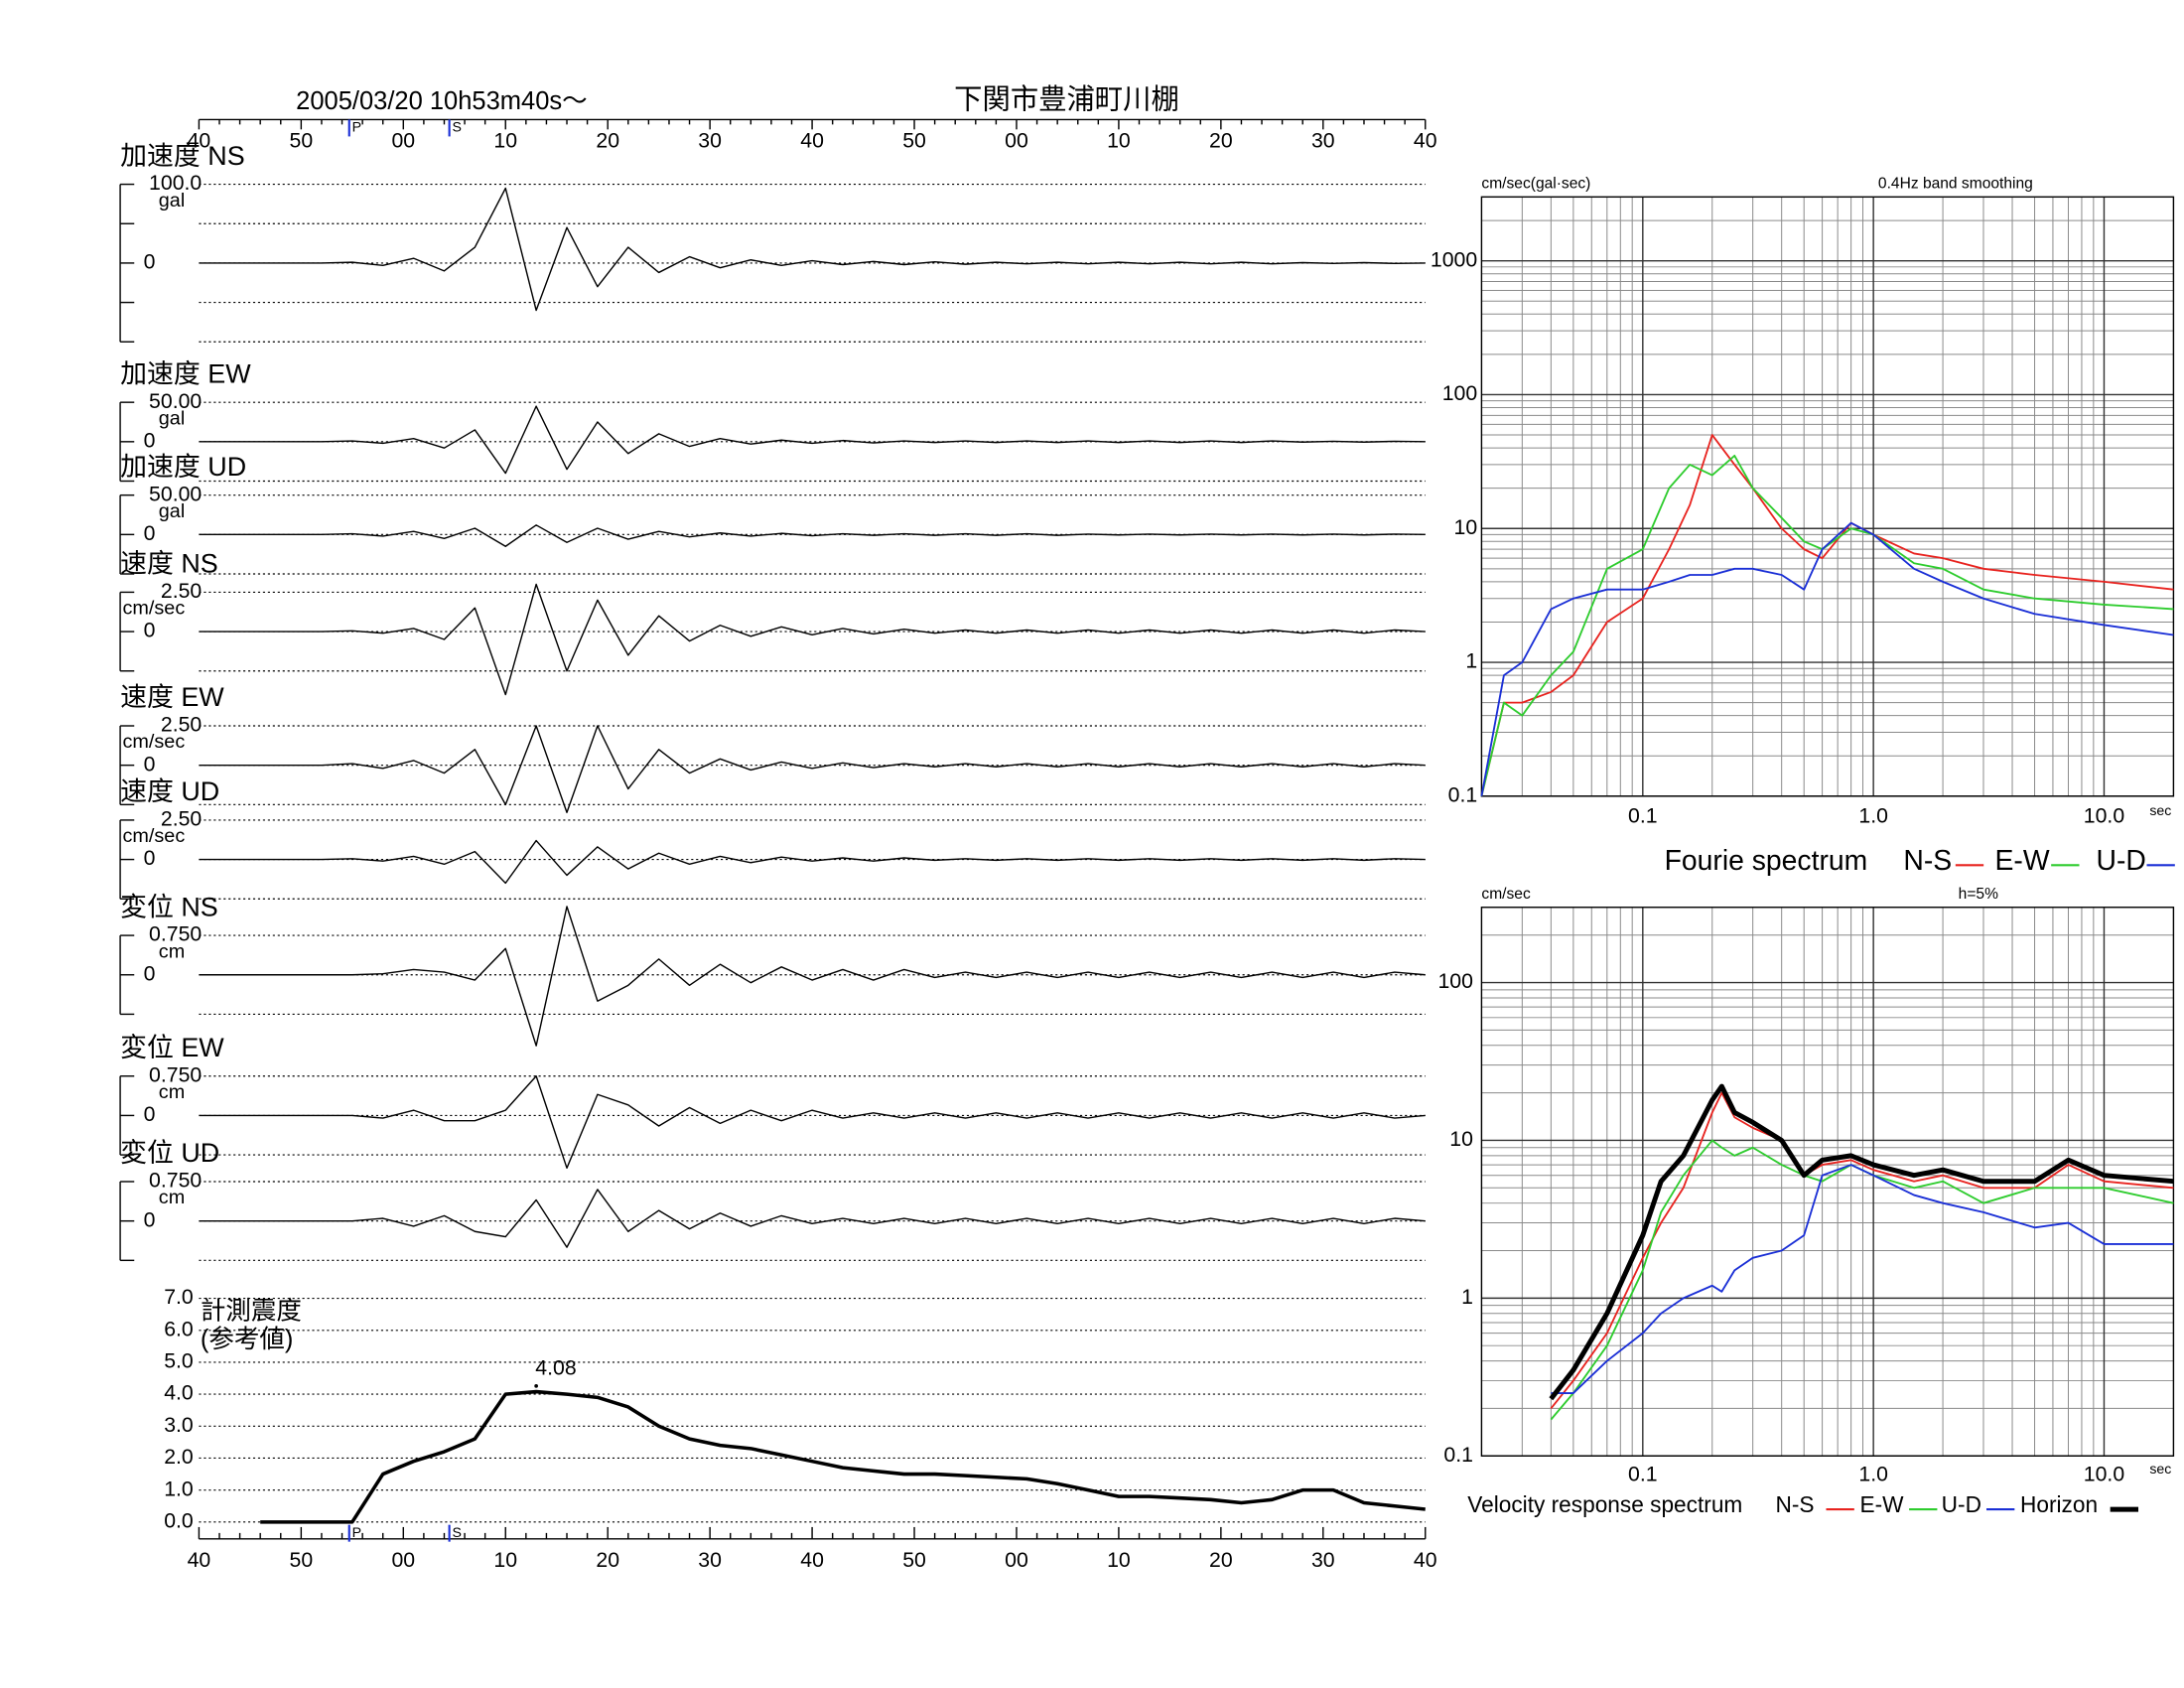 The height and width of the screenshot is (1688, 2184). I want to click on legend-label: U-D, so click(1961, 1504).